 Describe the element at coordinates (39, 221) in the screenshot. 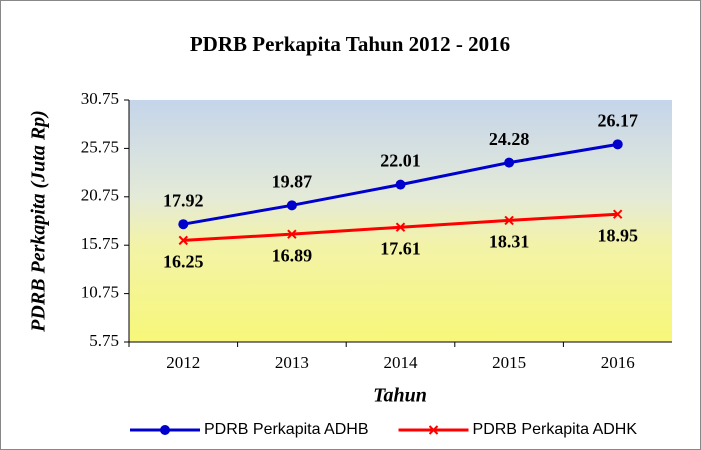

I see `y-axis-label: PDRB Perkapita (Juta Rp)` at that location.